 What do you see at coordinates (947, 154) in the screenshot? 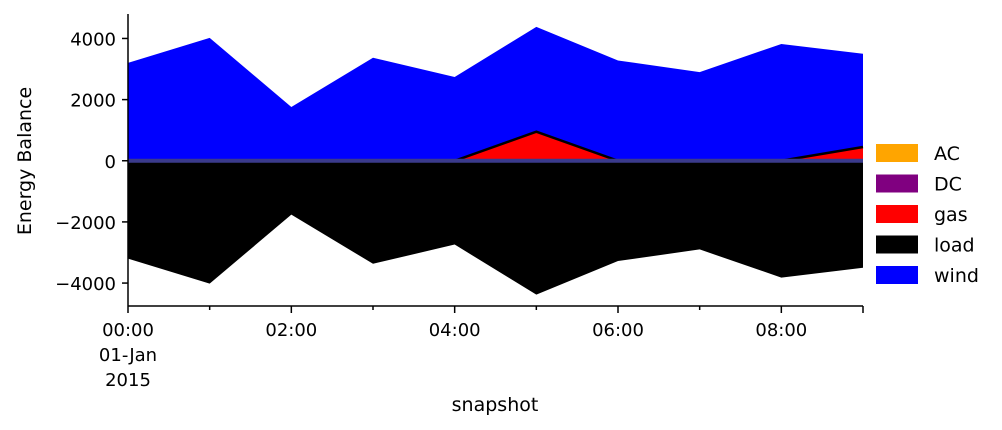
I see `legend-label-AC: AC` at bounding box center [947, 154].